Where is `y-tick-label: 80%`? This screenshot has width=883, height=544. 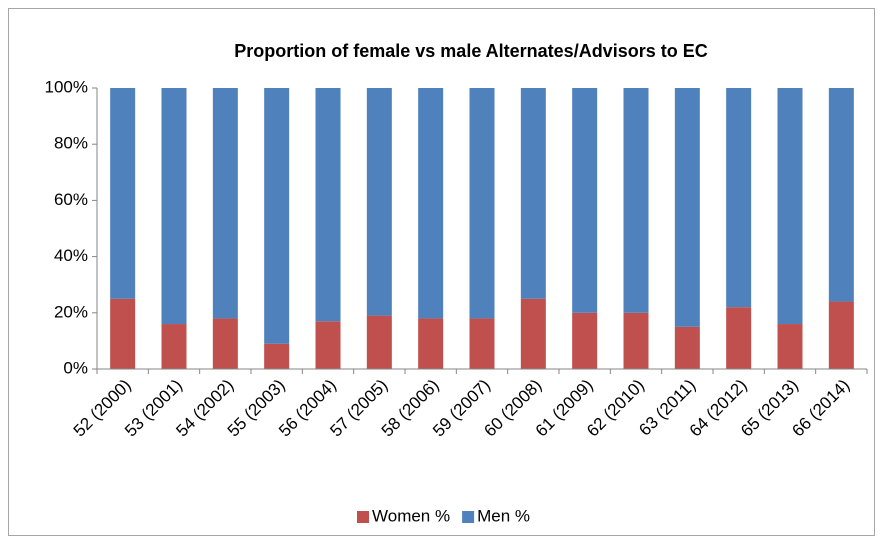 y-tick-label: 80% is located at coordinates (71, 143).